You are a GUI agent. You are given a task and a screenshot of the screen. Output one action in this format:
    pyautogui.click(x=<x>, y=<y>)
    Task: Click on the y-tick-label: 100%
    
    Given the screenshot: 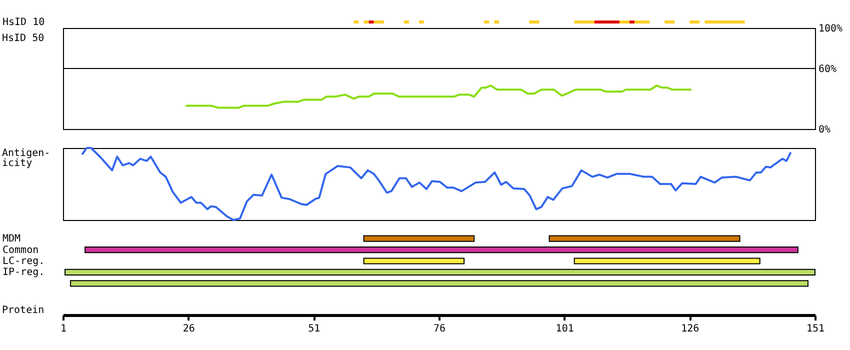 What is the action you would take?
    pyautogui.click(x=830, y=29)
    